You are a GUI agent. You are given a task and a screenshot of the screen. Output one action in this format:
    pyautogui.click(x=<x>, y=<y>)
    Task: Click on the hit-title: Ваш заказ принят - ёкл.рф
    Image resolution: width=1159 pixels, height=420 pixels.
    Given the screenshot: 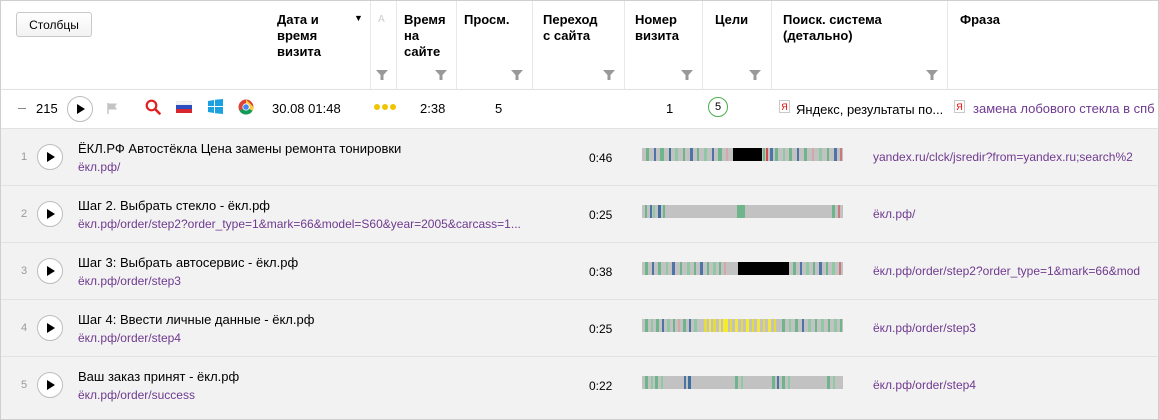 What is the action you would take?
    pyautogui.click(x=159, y=376)
    